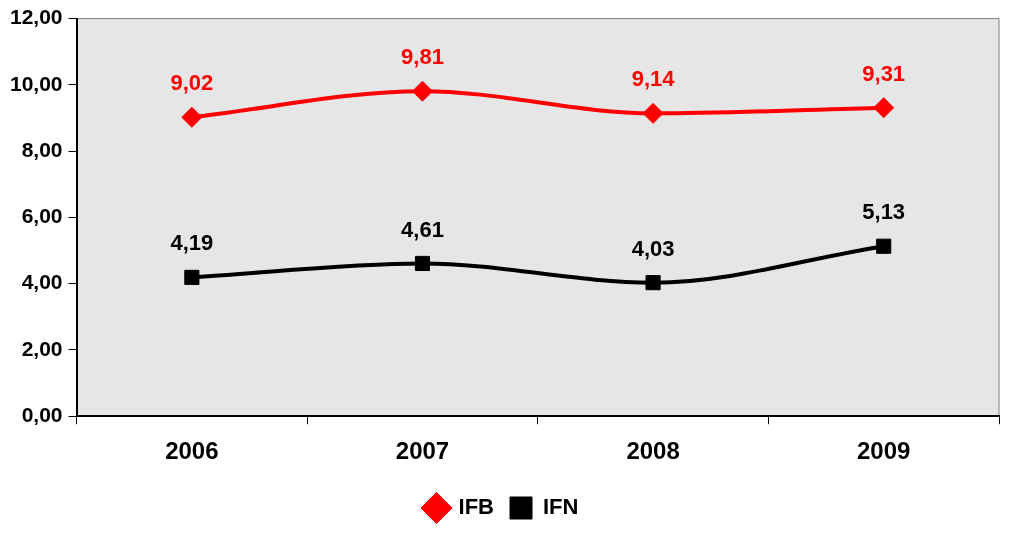 Image resolution: width=1010 pixels, height=535 pixels. Describe the element at coordinates (42, 282) in the screenshot. I see `y-tick-label: 4,00` at that location.